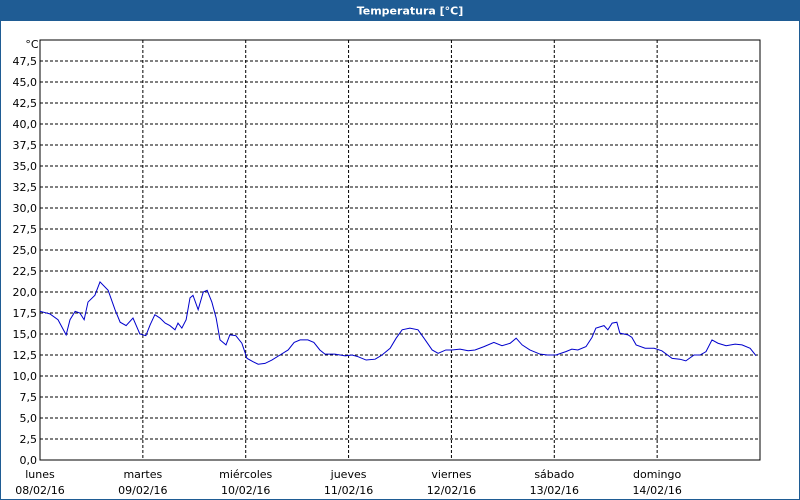  I want to click on y-tick-label: 30,0, so click(25, 208).